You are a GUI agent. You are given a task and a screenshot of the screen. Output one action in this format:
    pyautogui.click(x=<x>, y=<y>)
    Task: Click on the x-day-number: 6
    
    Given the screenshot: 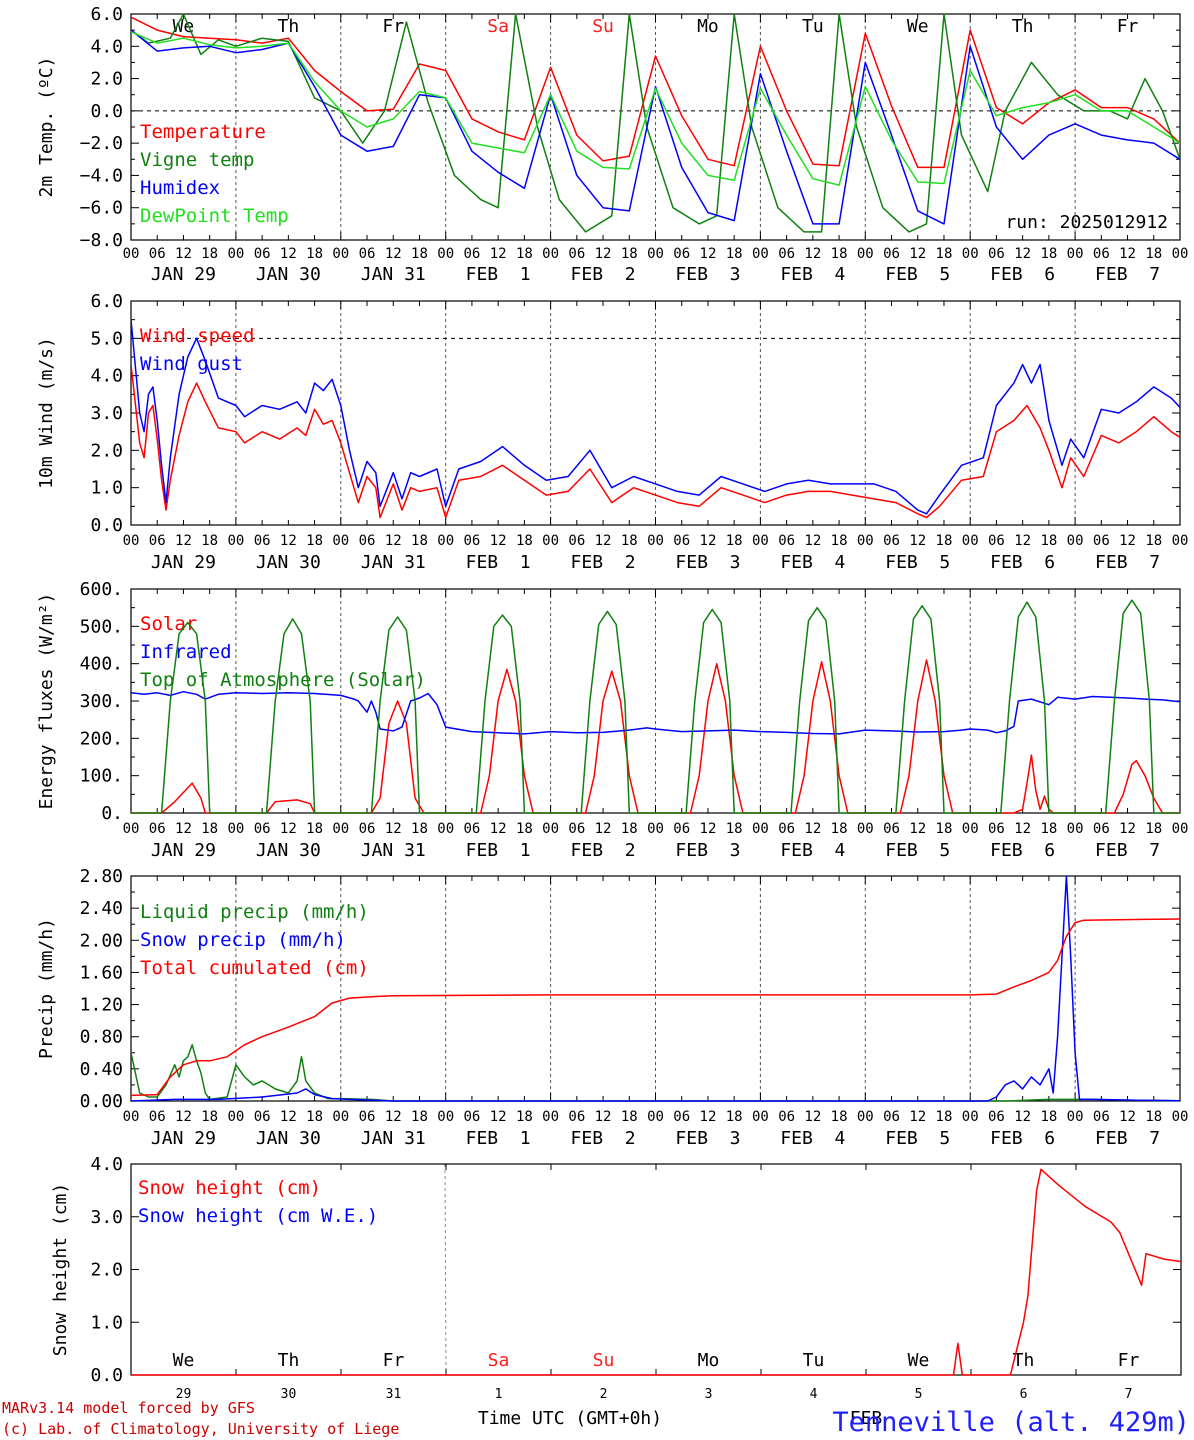 What is the action you would take?
    pyautogui.click(x=1024, y=1394)
    